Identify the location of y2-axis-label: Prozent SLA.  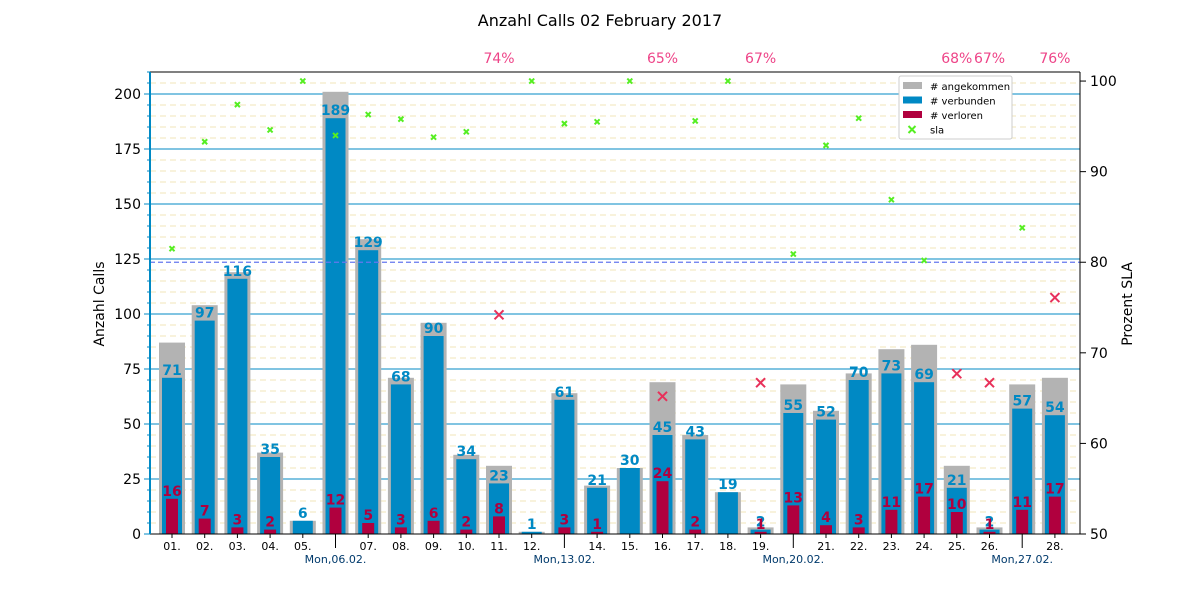
(1128, 304).